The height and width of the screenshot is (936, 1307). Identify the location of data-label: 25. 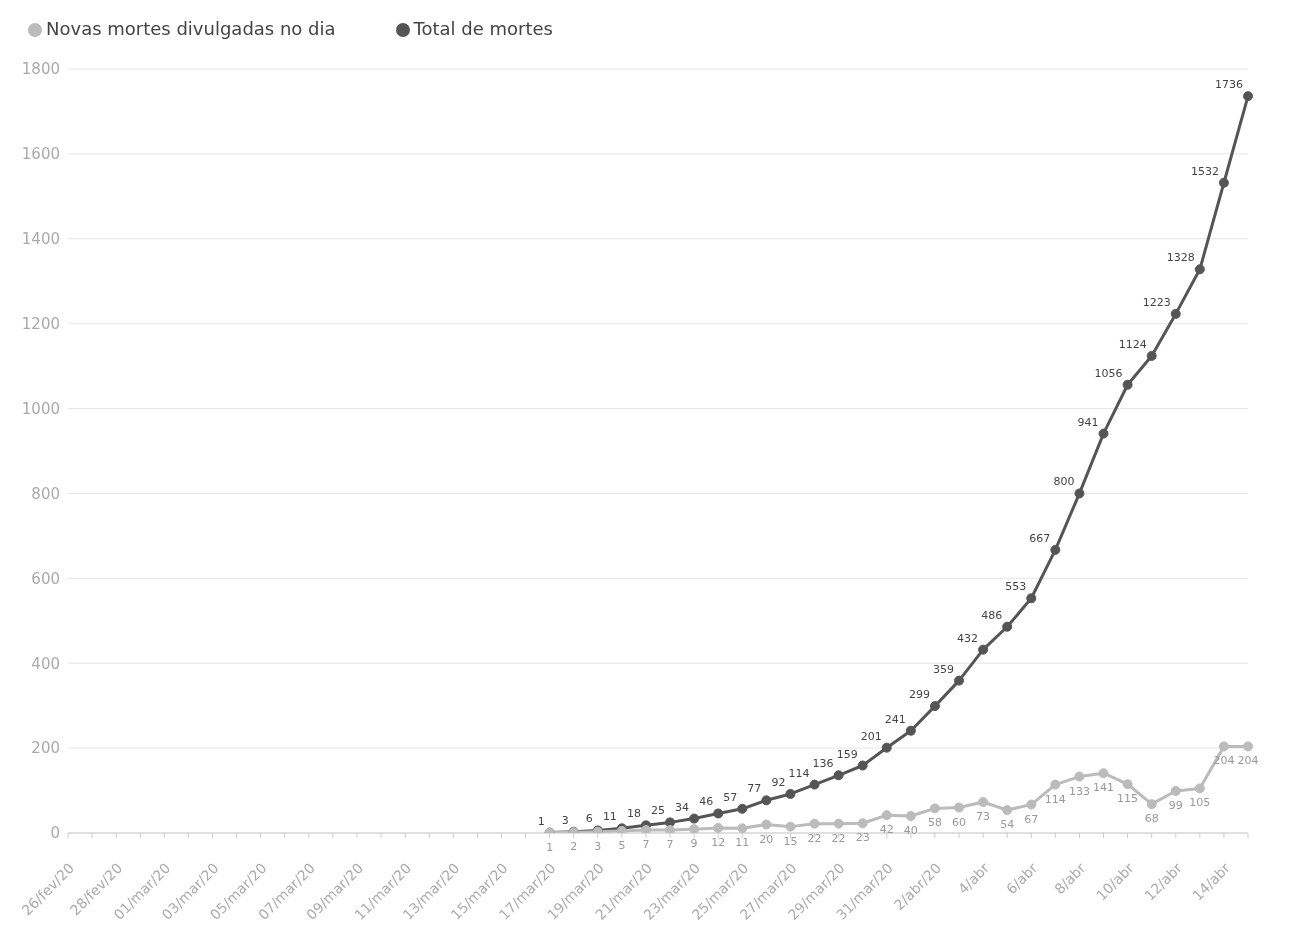
(658, 811).